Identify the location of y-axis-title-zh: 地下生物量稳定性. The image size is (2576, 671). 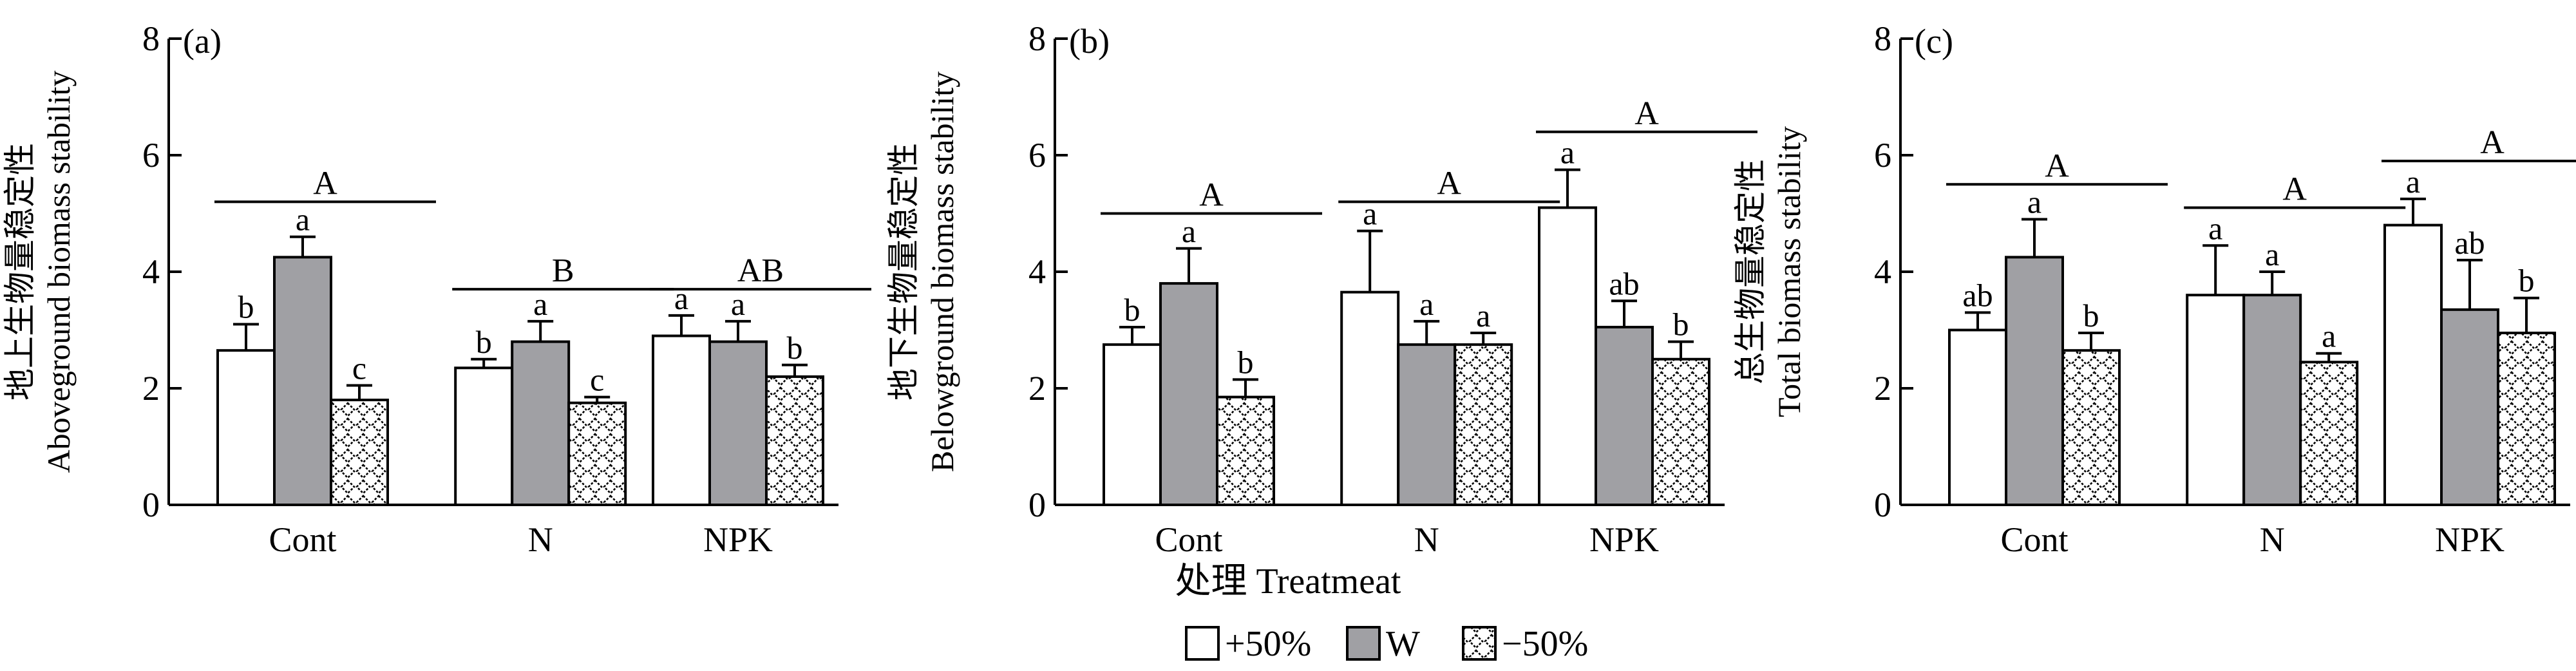
(904, 272).